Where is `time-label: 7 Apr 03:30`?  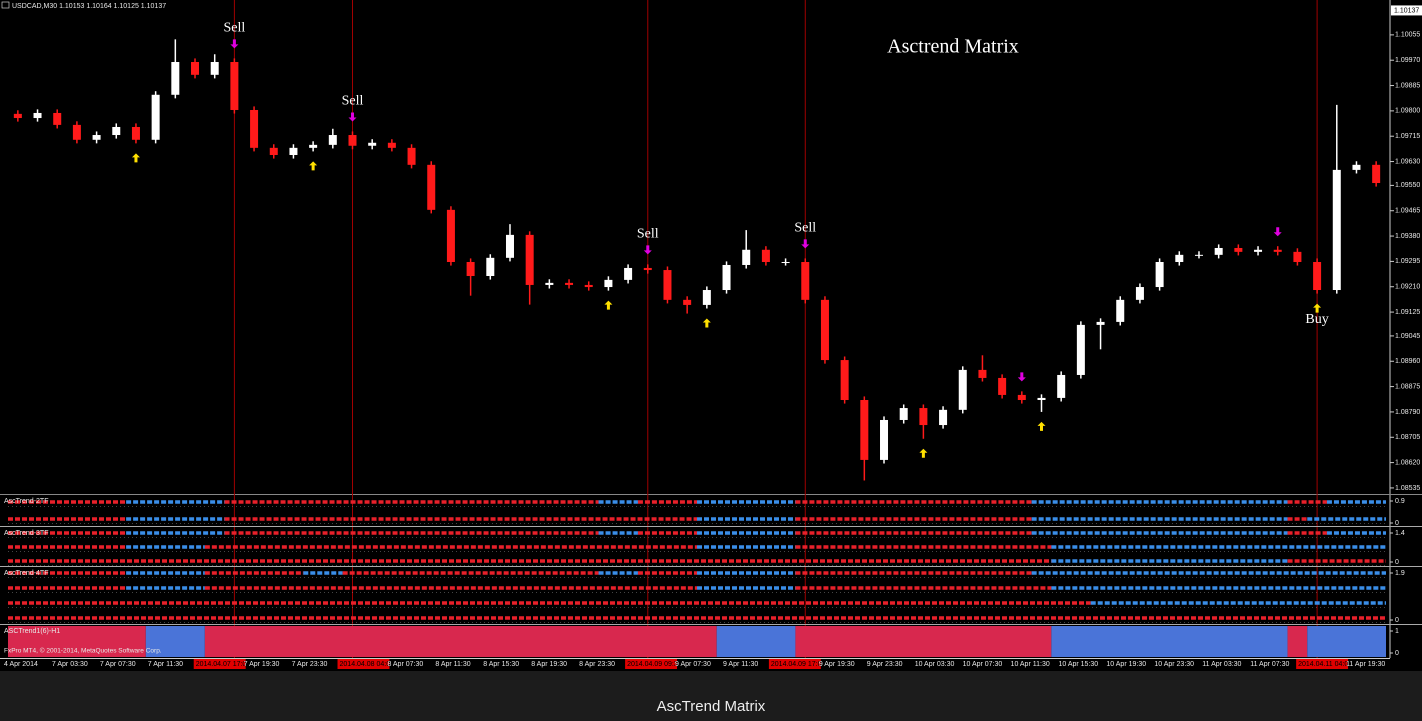
time-label: 7 Apr 03:30 is located at coordinates (70, 664).